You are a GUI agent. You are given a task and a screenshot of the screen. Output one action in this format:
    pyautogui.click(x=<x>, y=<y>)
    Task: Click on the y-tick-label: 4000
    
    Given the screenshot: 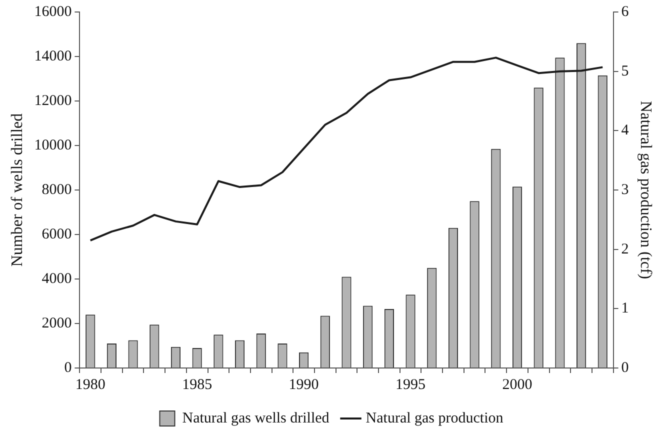 What is the action you would take?
    pyautogui.click(x=57, y=278)
    